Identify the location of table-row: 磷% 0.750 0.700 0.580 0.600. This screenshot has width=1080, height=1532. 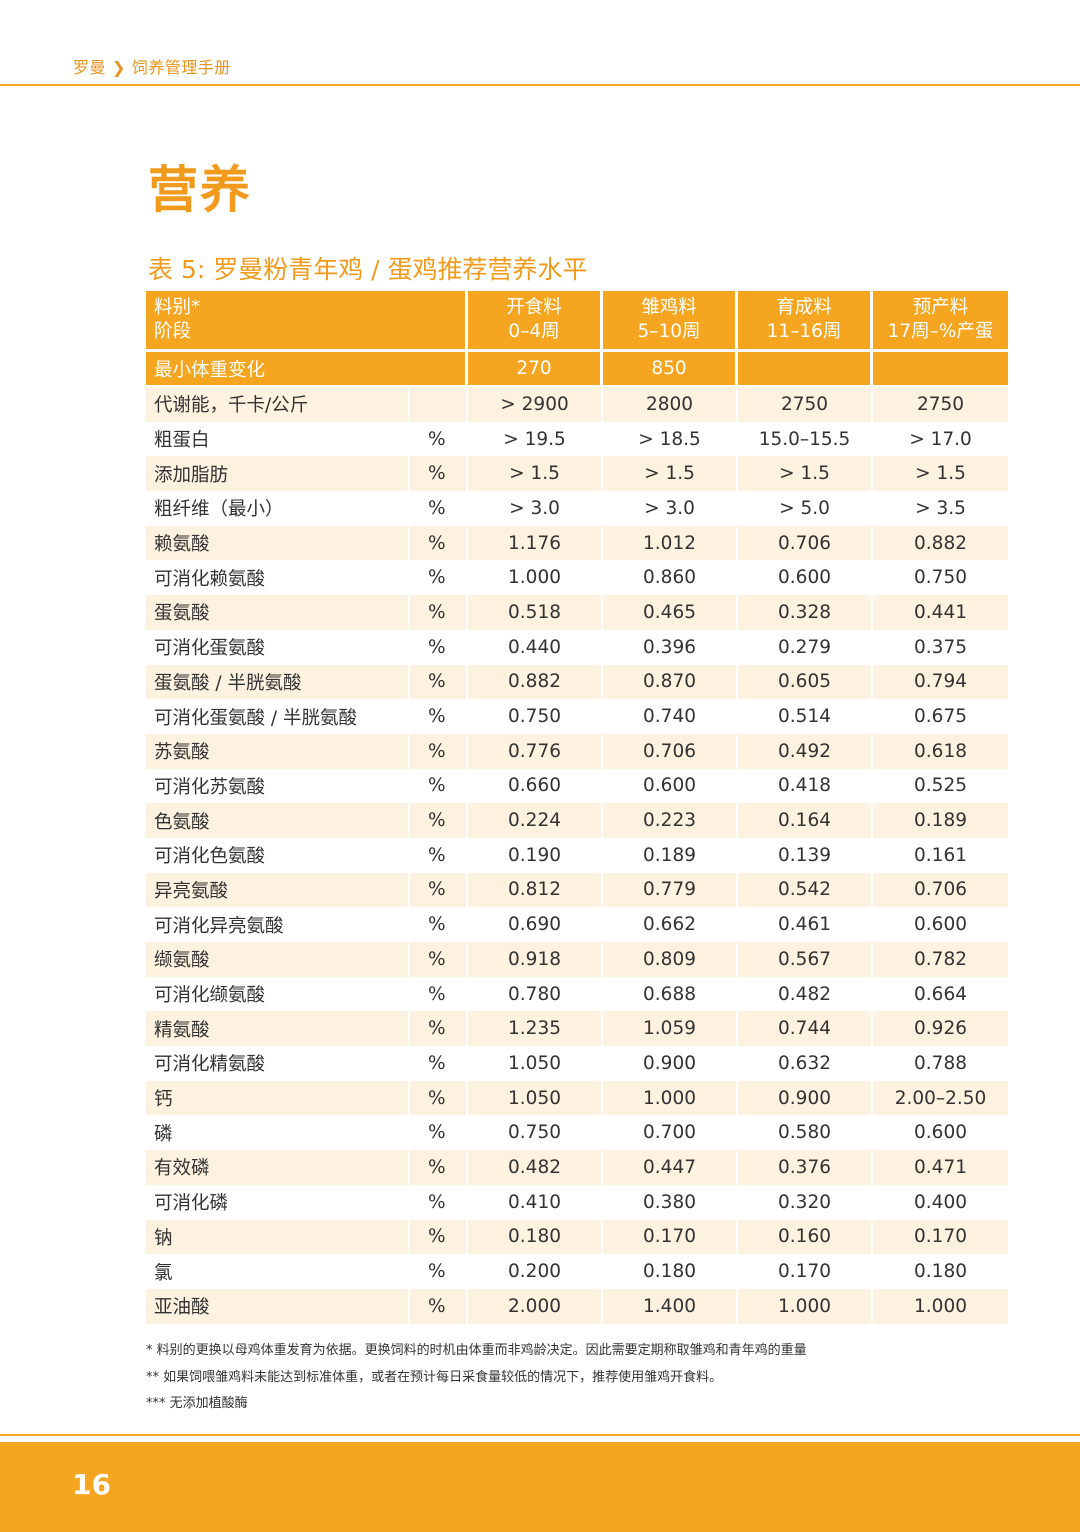
(577, 1133).